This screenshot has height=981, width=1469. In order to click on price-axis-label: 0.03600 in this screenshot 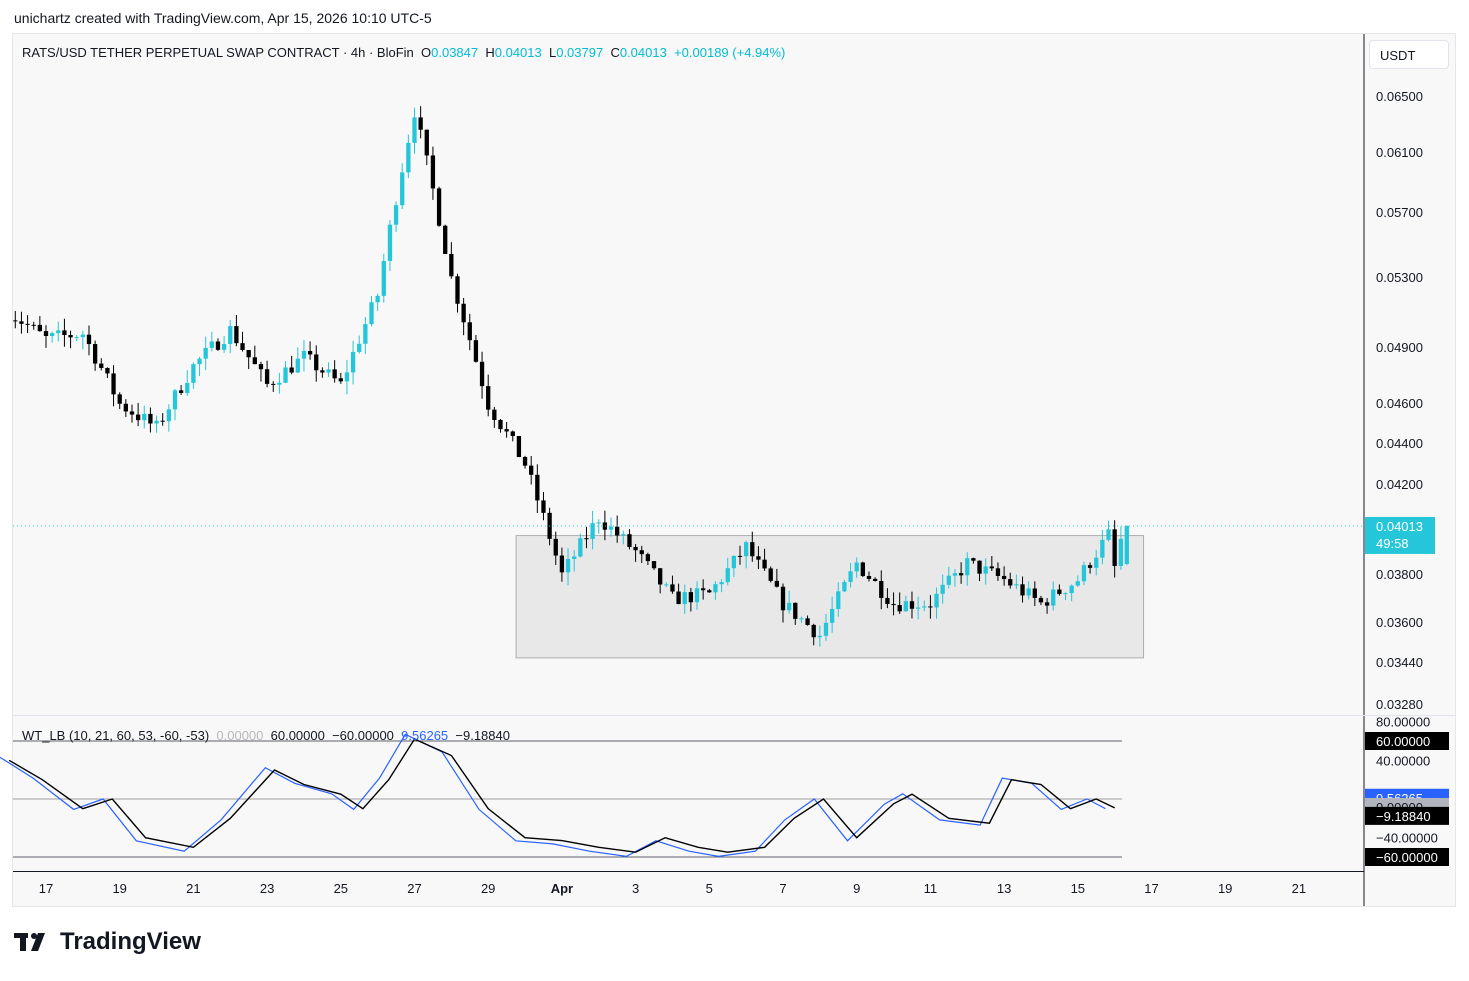, I will do `click(1399, 622)`.